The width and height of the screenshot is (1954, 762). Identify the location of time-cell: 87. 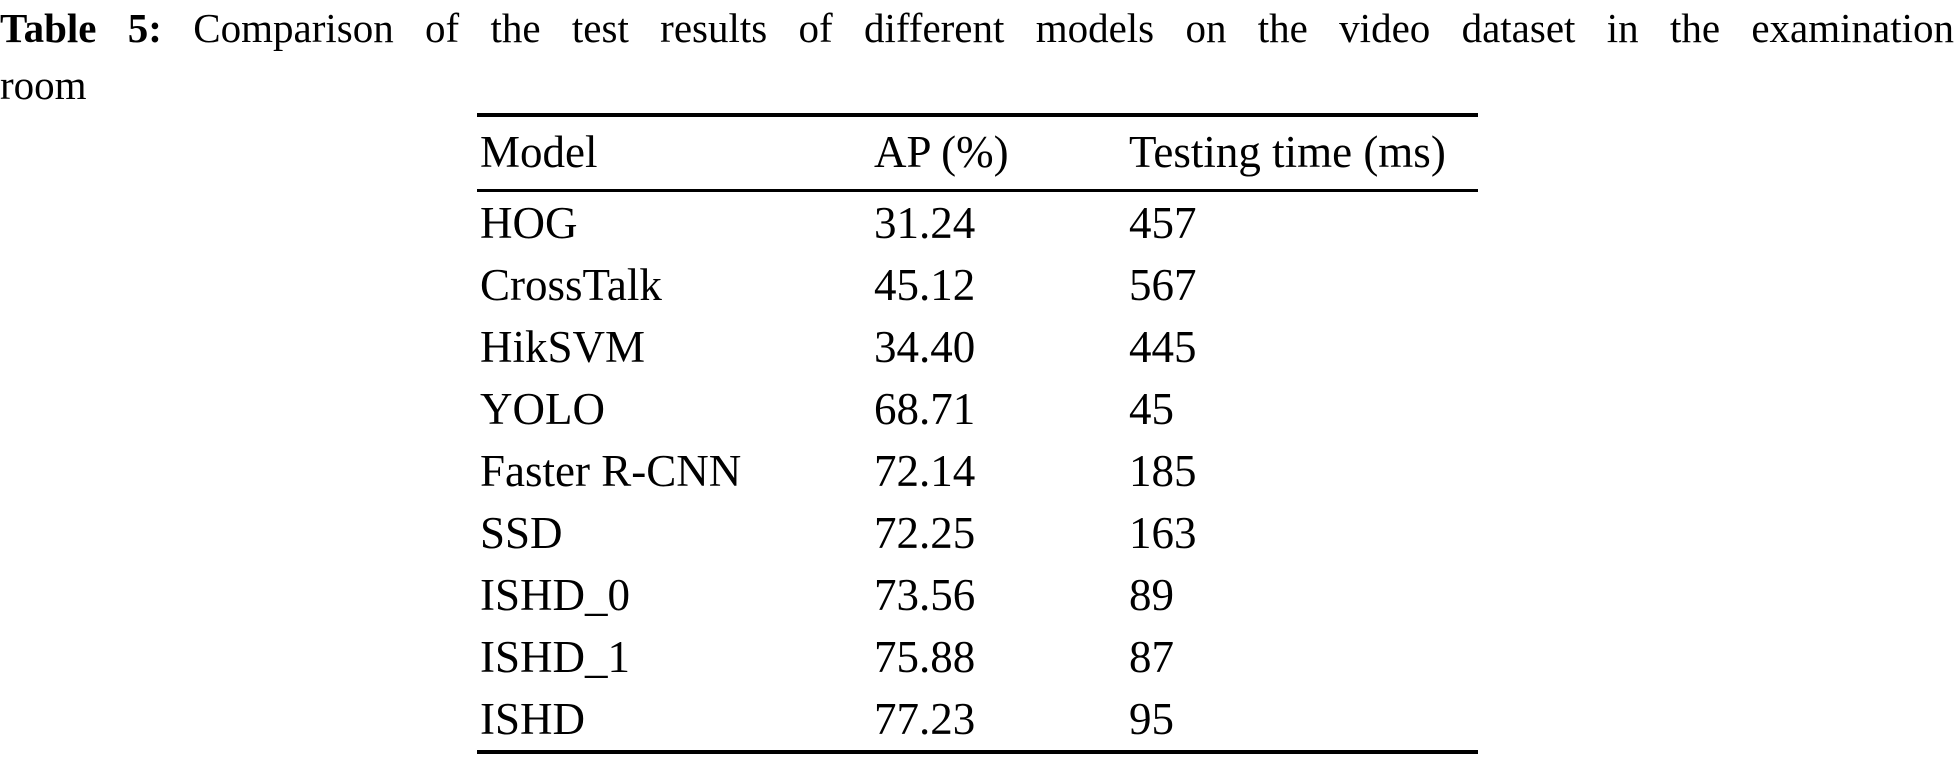
(1151, 657).